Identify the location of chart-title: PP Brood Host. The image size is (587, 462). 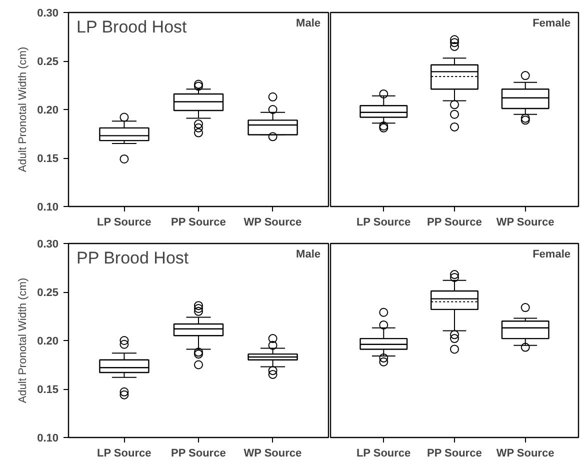
(132, 258).